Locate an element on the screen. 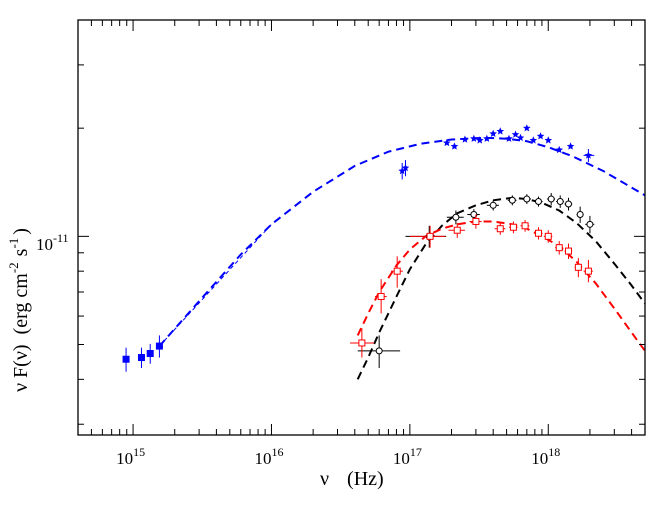 This screenshot has height=518, width=670. x-tick-label-1e17: 1017 is located at coordinates (407, 456).